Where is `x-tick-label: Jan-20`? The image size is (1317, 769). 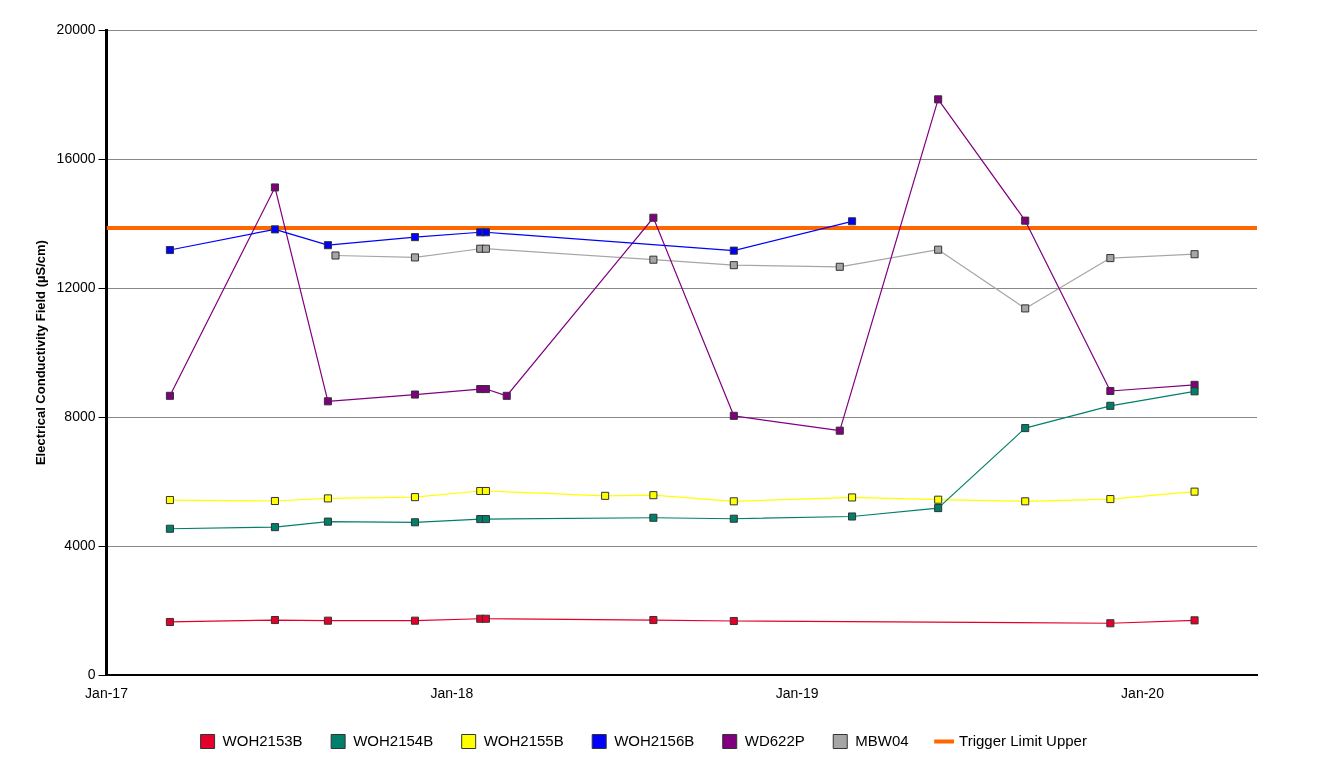
x-tick-label: Jan-20 is located at coordinates (1143, 693).